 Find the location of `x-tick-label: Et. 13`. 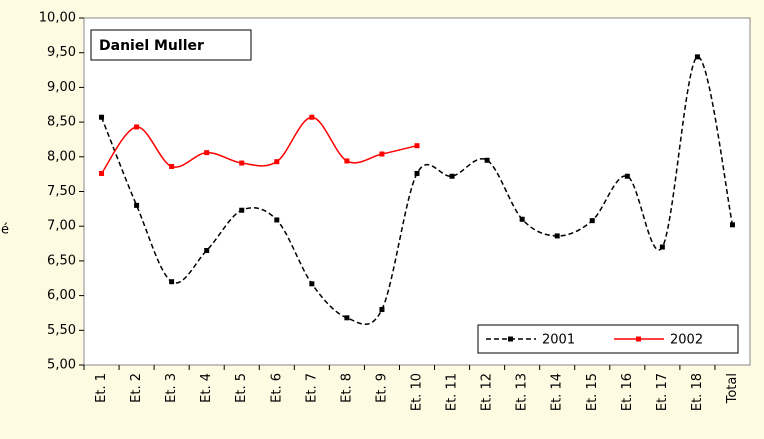

x-tick-label: Et. 13 is located at coordinates (522, 392).